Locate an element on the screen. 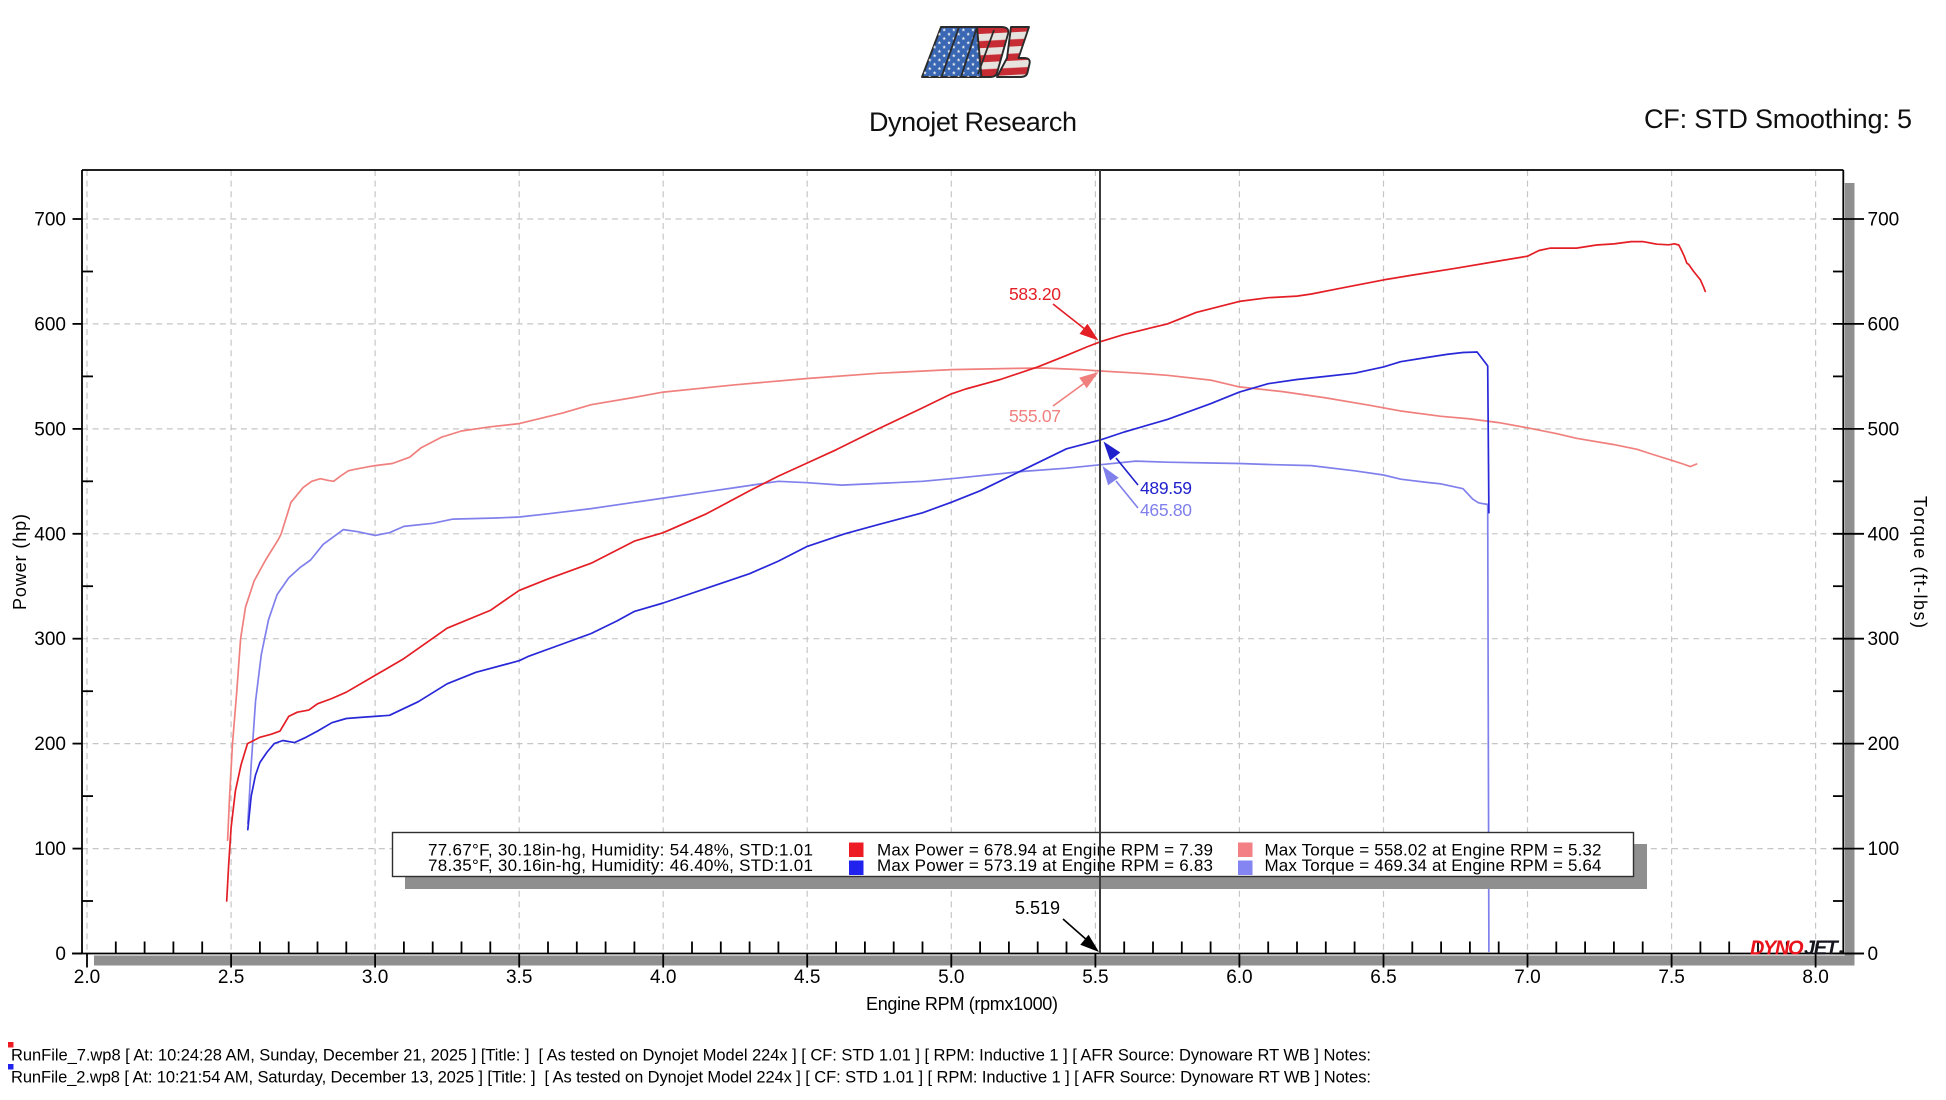 The image size is (1946, 1100). svg-text: Engine RPM (rpmx1000) is located at coordinates (962, 1004).